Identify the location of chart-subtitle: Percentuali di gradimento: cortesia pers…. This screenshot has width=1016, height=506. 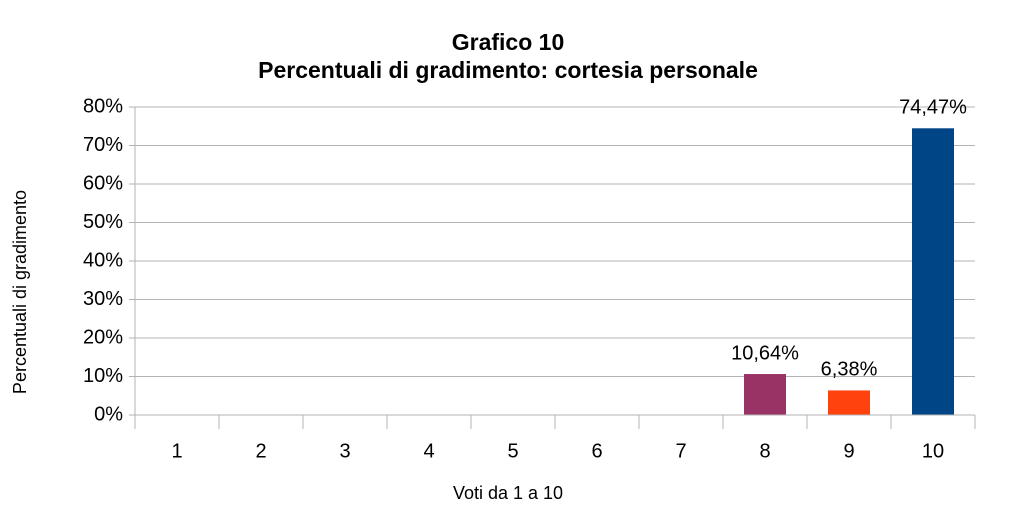
(508, 70).